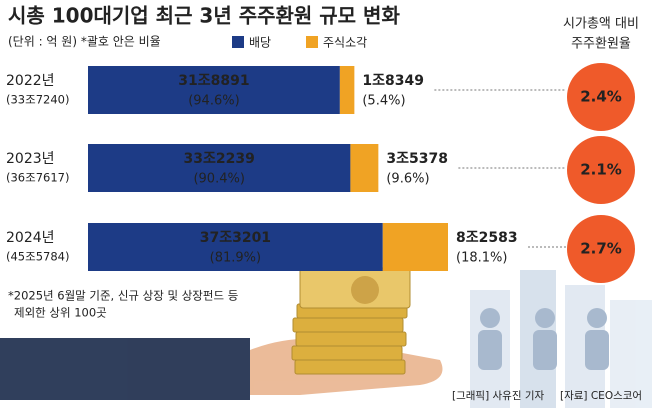  What do you see at coordinates (37, 100) in the screenshot?
I see `total-label: (33조7240)` at bounding box center [37, 100].